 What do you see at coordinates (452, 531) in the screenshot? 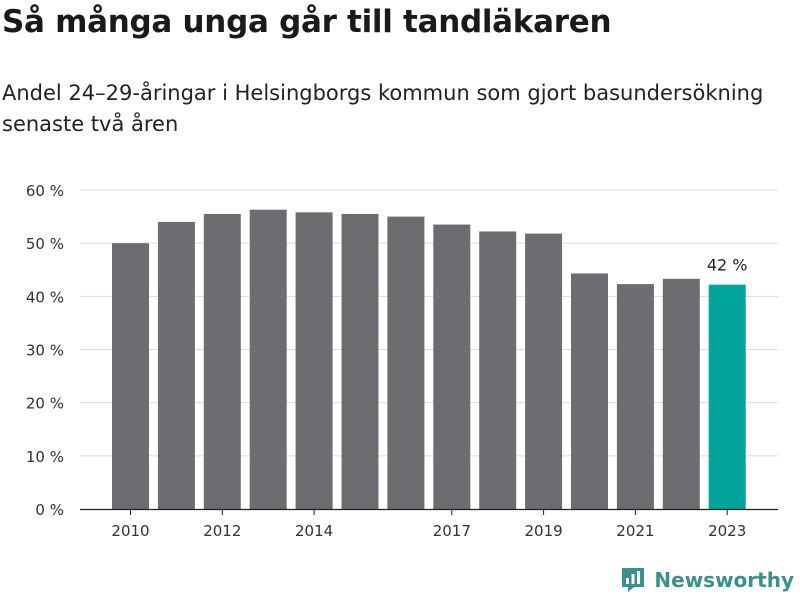
I see `x-tick-label: 2017` at bounding box center [452, 531].